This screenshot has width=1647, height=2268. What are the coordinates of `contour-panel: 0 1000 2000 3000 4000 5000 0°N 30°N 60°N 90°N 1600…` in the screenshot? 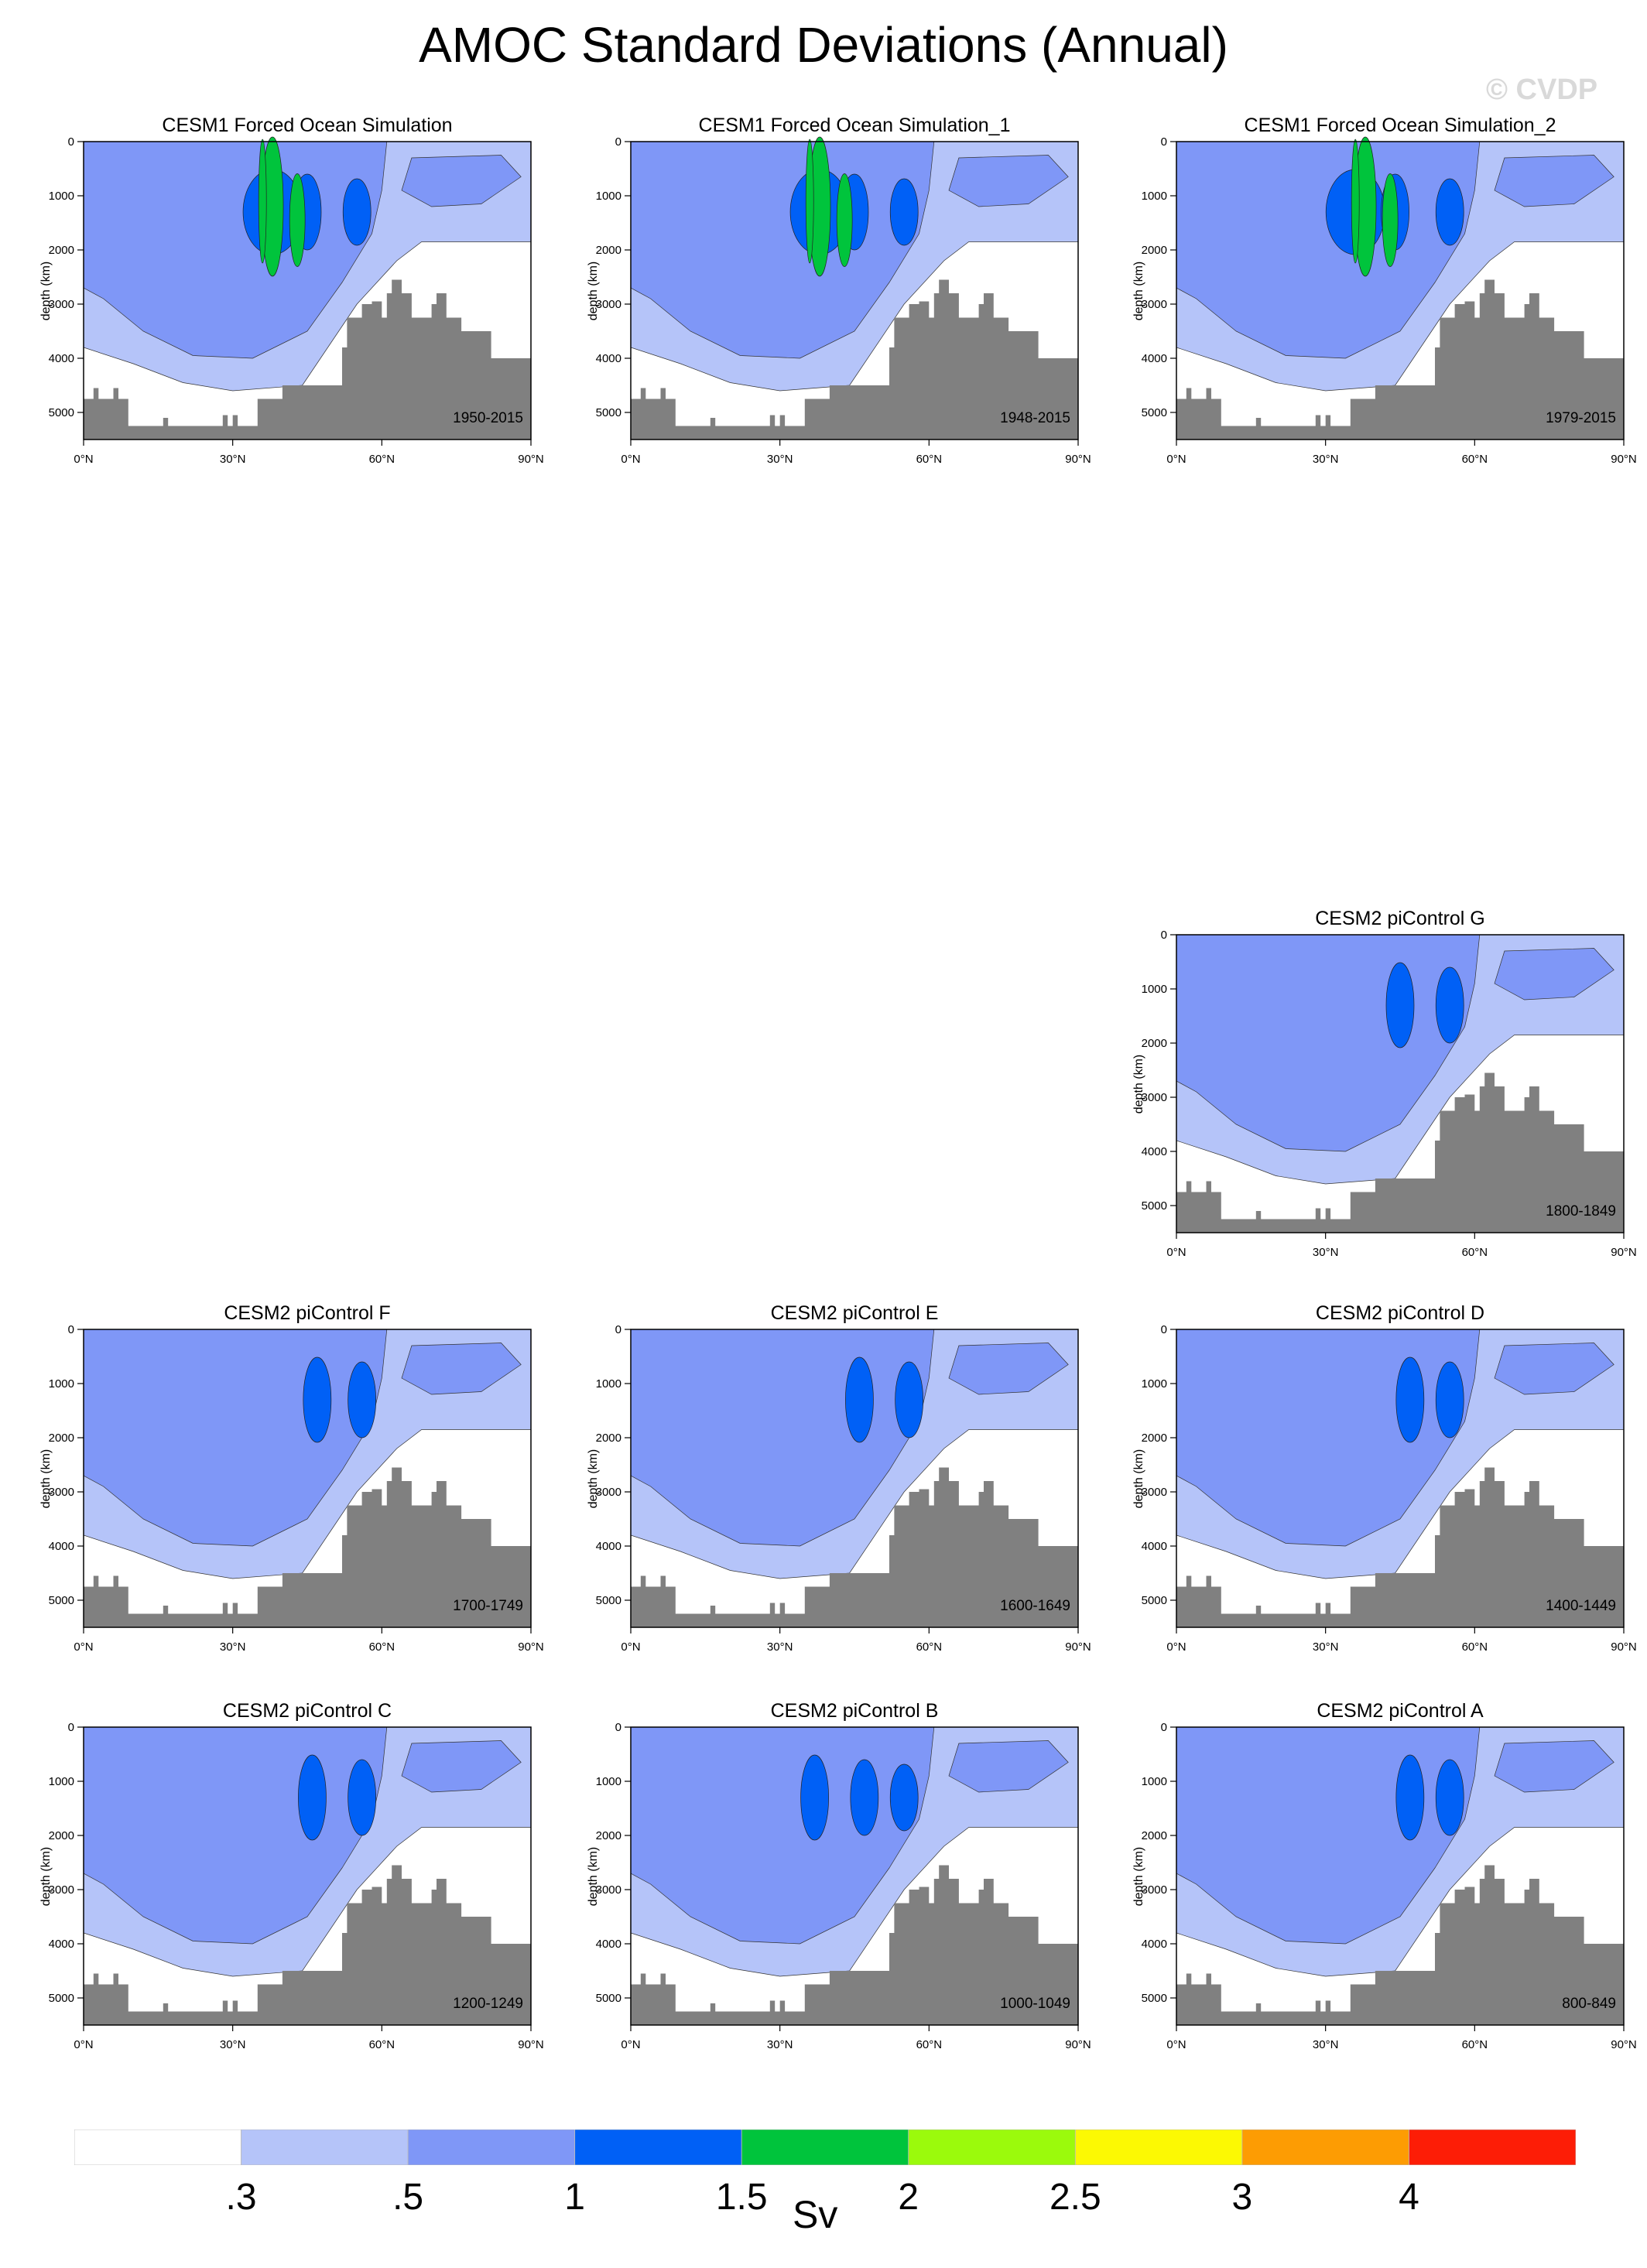 It's located at (843, 1488).